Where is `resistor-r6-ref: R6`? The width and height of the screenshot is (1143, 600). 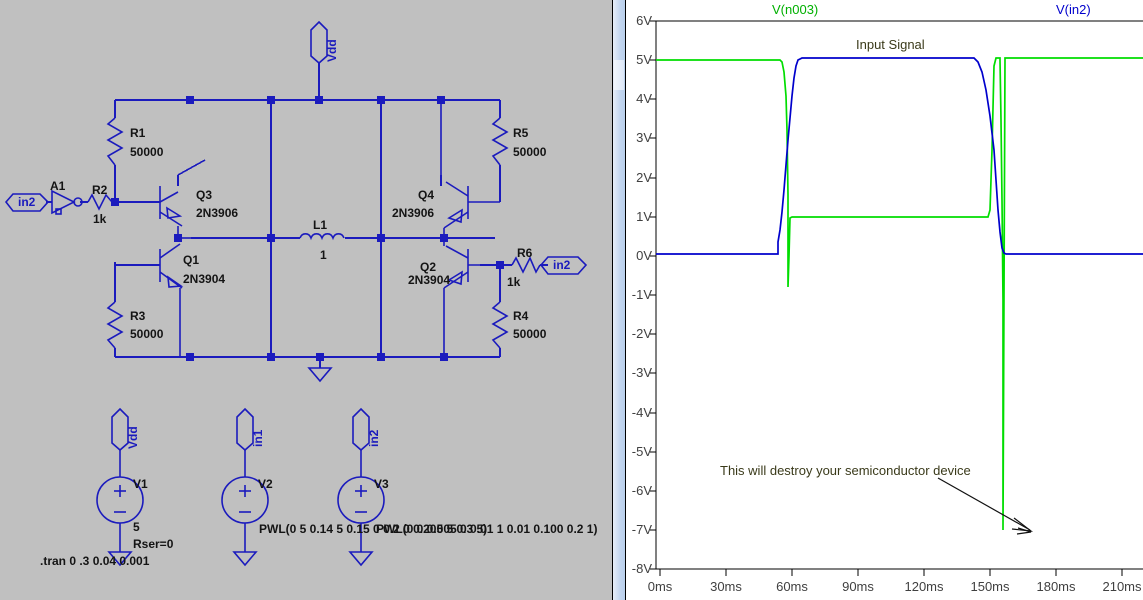
resistor-r6-ref: R6 is located at coordinates (525, 253).